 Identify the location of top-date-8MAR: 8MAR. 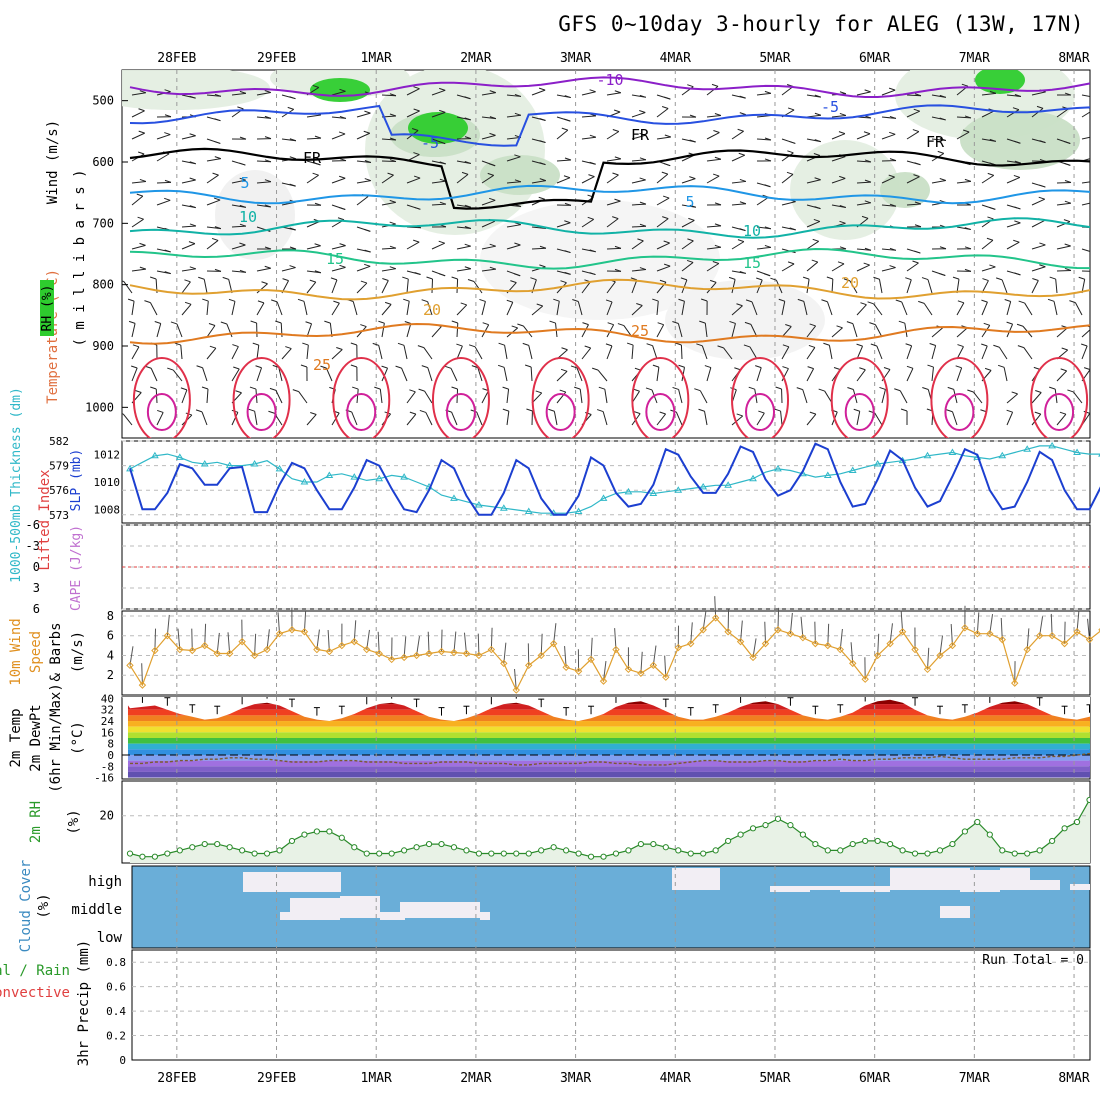
(1073, 58).